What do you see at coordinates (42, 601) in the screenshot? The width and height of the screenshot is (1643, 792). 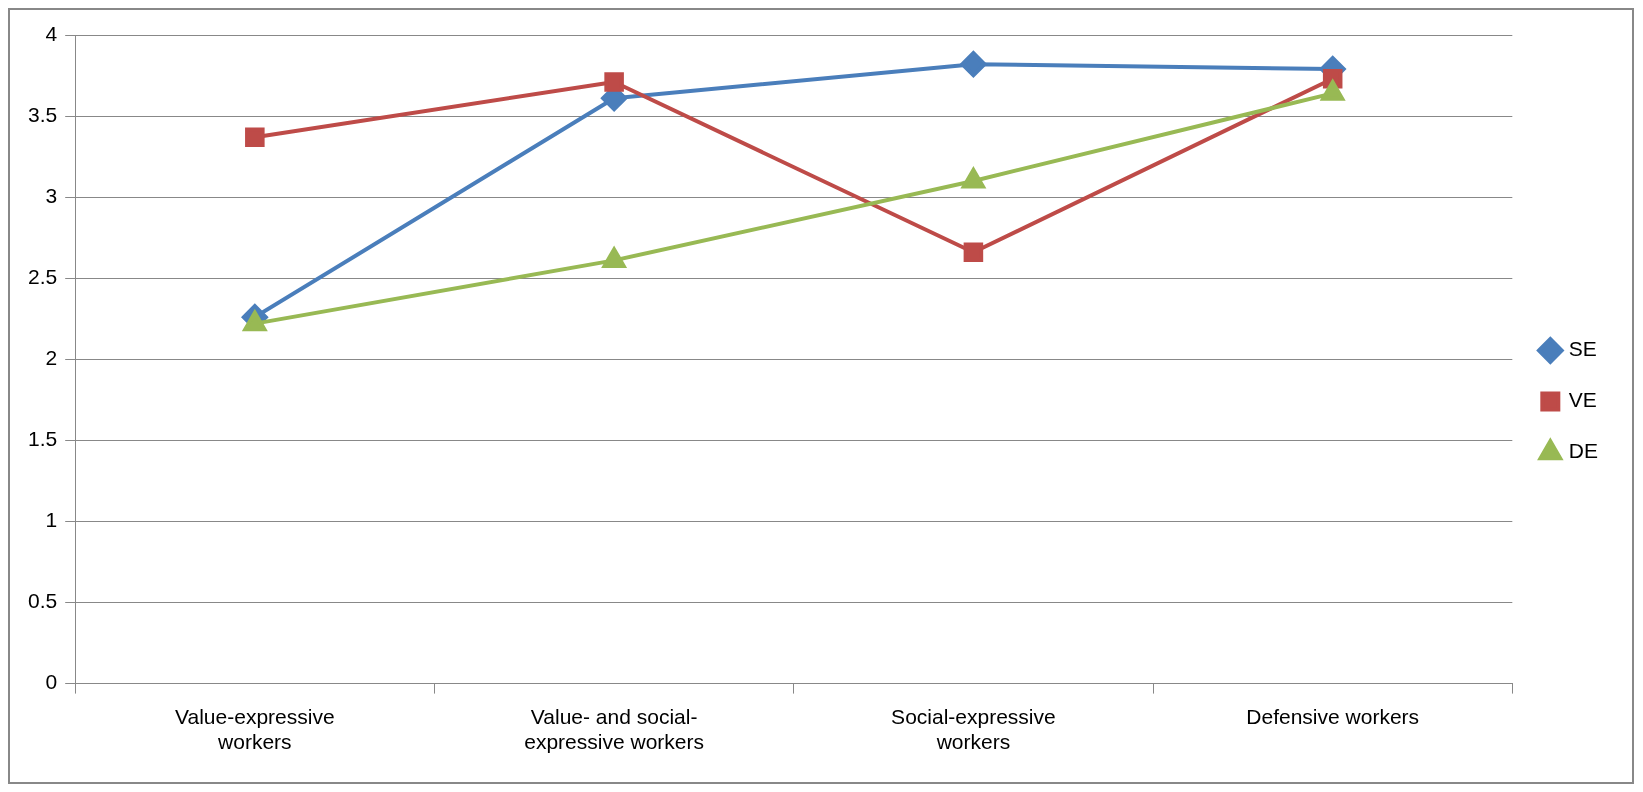 I see `y-tick-label: 0.5` at bounding box center [42, 601].